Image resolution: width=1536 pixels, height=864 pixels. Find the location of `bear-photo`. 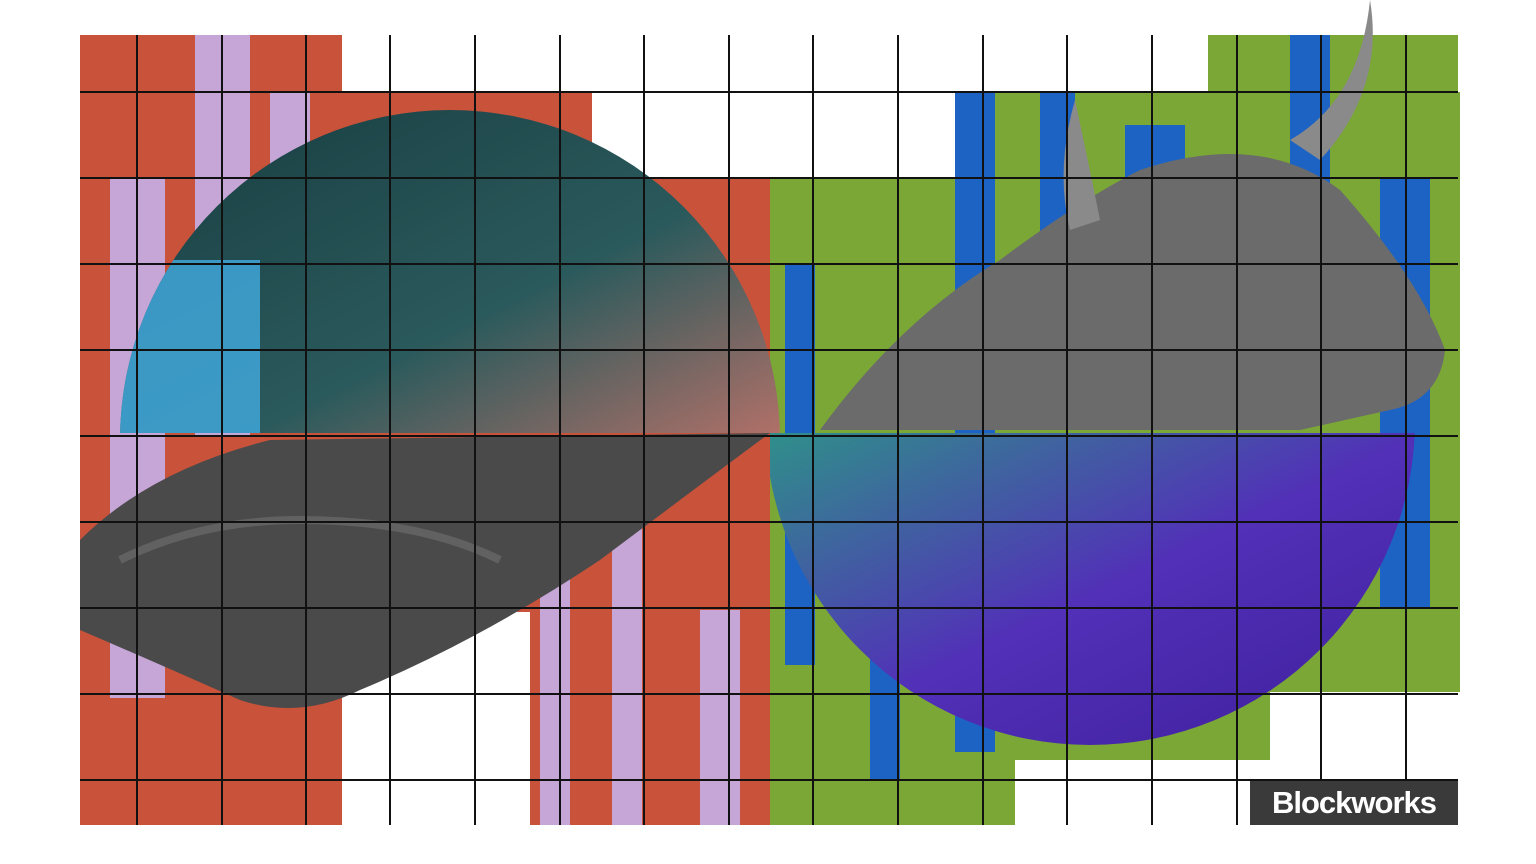

bear-photo is located at coordinates (425, 570).